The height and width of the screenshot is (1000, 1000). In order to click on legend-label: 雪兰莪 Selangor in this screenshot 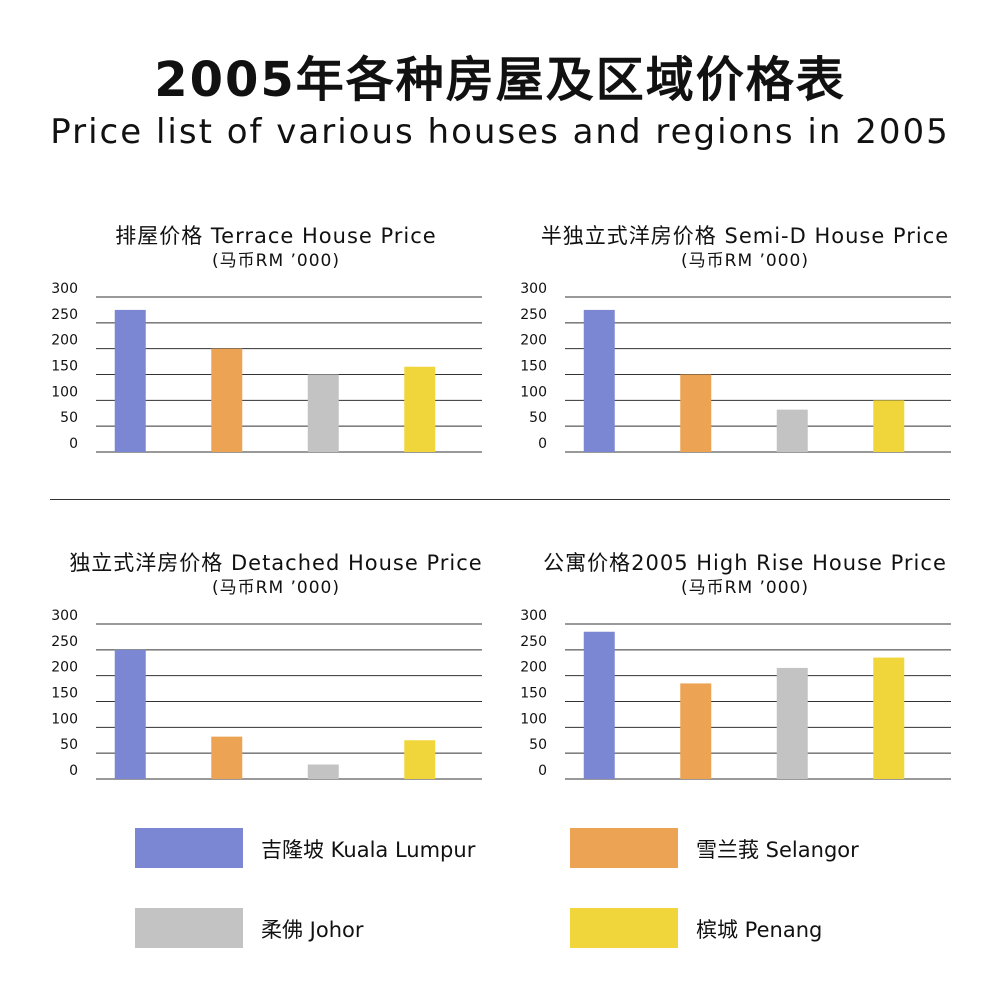, I will do `click(777, 850)`.